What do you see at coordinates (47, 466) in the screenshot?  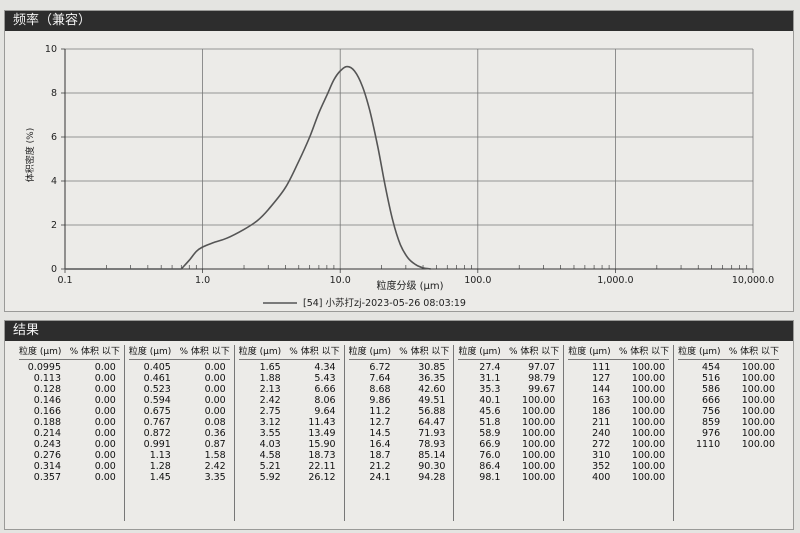 I see `size-value: 0.314` at bounding box center [47, 466].